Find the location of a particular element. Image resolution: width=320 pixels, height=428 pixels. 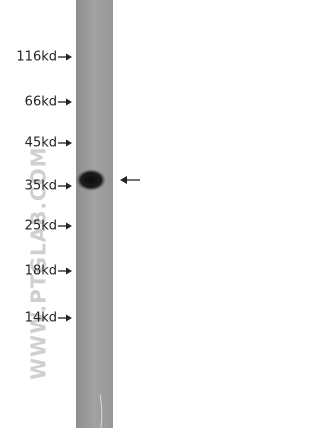

lane-artifact is located at coordinates (101, 411).